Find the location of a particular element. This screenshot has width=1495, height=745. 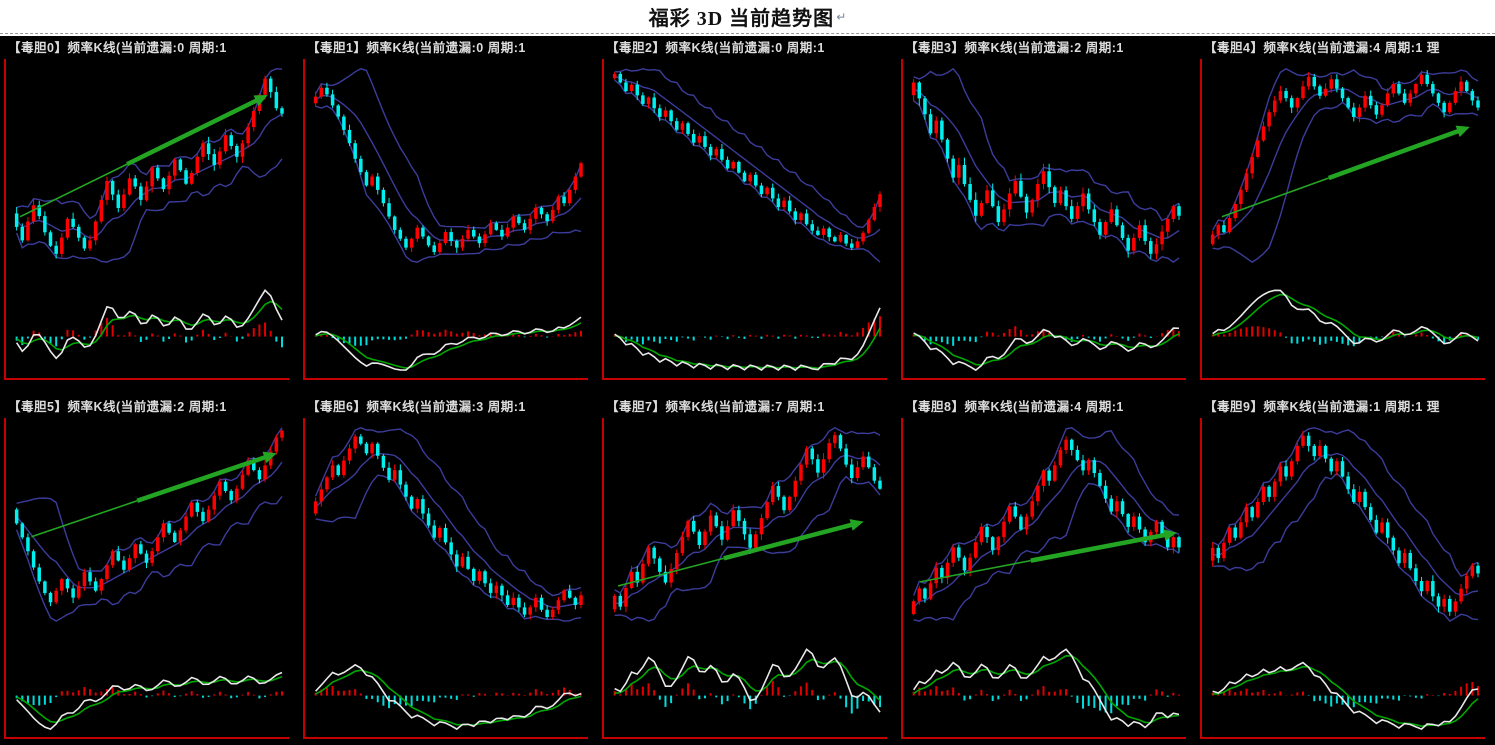

chart-panel-2: 【毒胆2】频率K线(当前遗漏:0 周期:1 is located at coordinates (747, 209).